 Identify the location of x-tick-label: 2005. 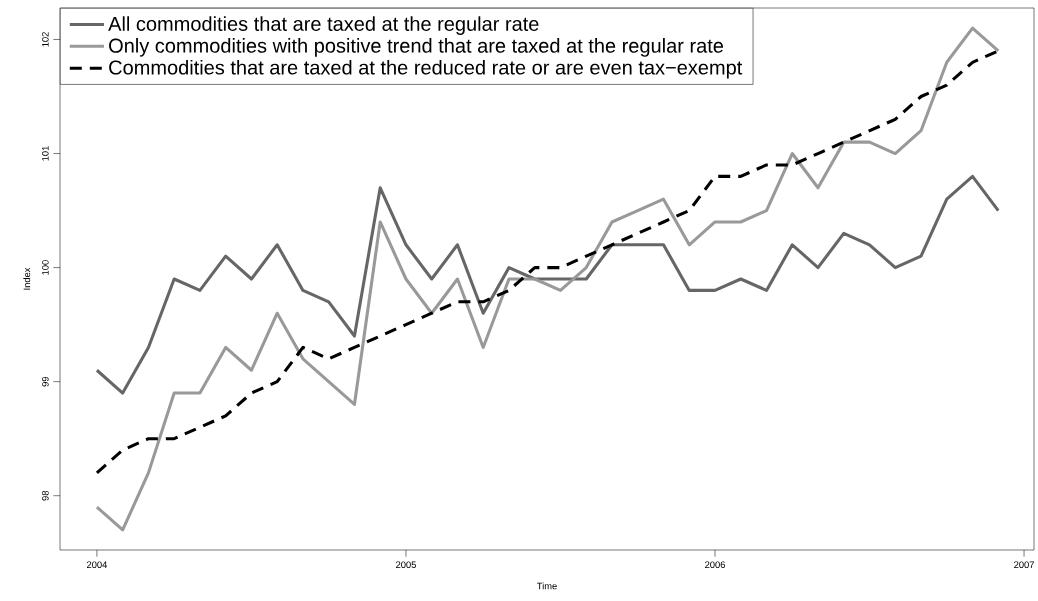
(406, 564).